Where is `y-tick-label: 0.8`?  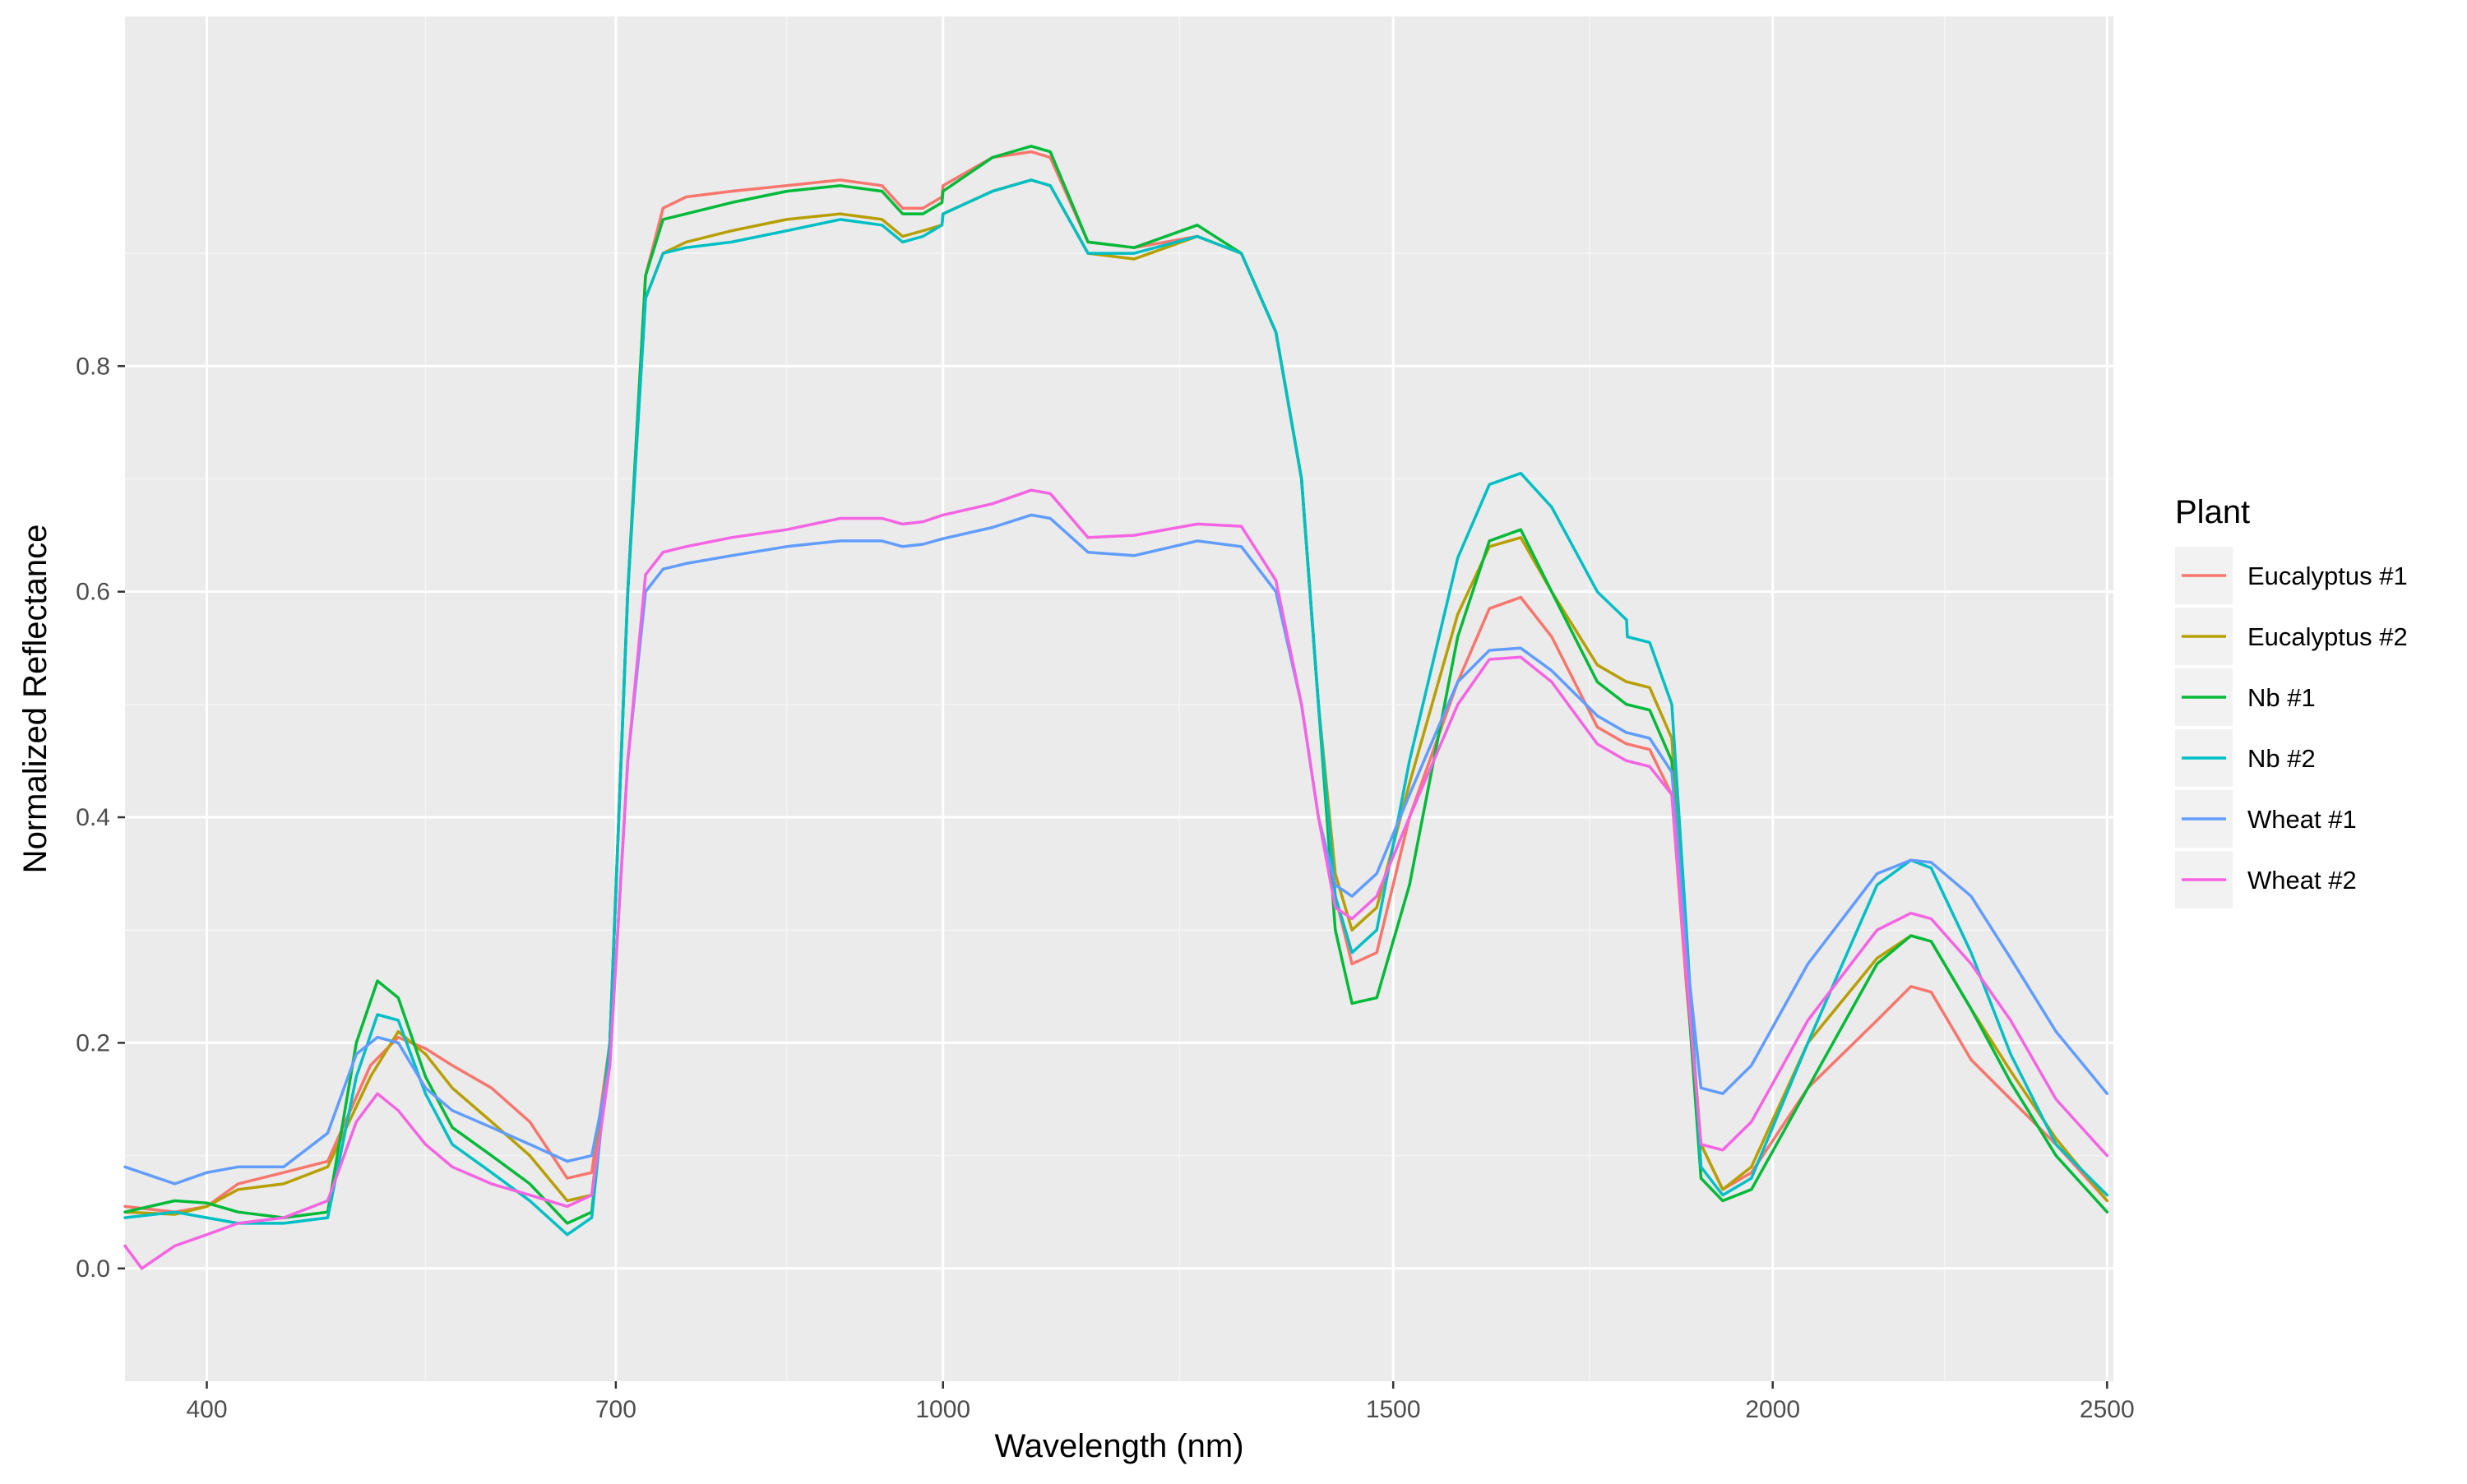
y-tick-label: 0.8 is located at coordinates (93, 366).